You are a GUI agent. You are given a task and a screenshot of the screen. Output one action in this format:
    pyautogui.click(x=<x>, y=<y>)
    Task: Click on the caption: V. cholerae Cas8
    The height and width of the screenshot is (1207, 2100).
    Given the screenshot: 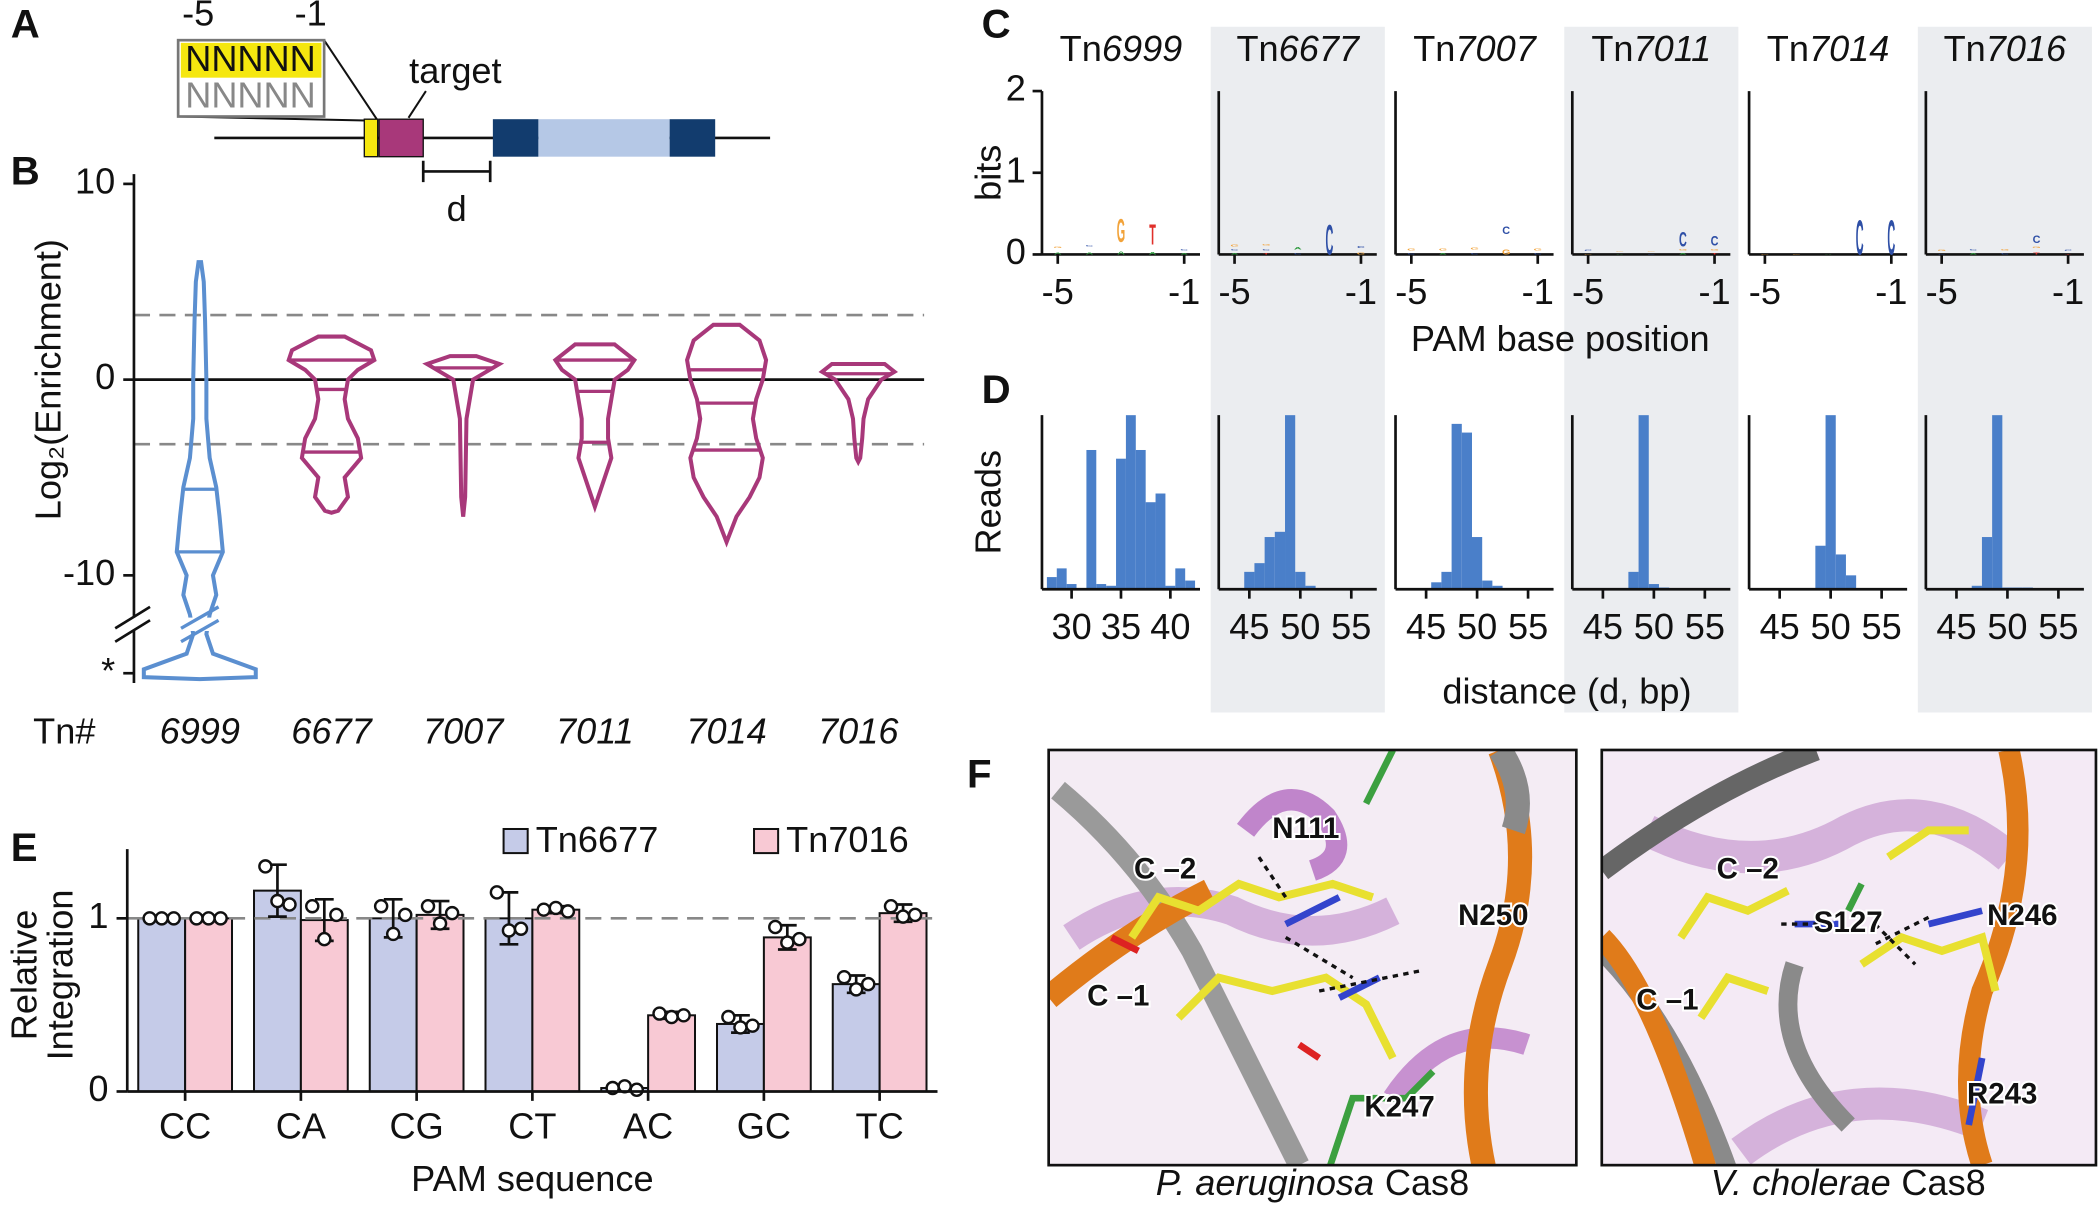 What is the action you would take?
    pyautogui.click(x=1848, y=1182)
    